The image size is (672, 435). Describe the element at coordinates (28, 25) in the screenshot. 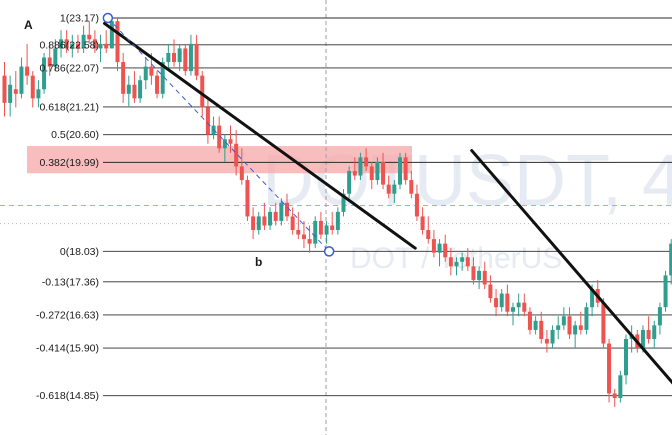

I see `point-label-a: A` at that location.